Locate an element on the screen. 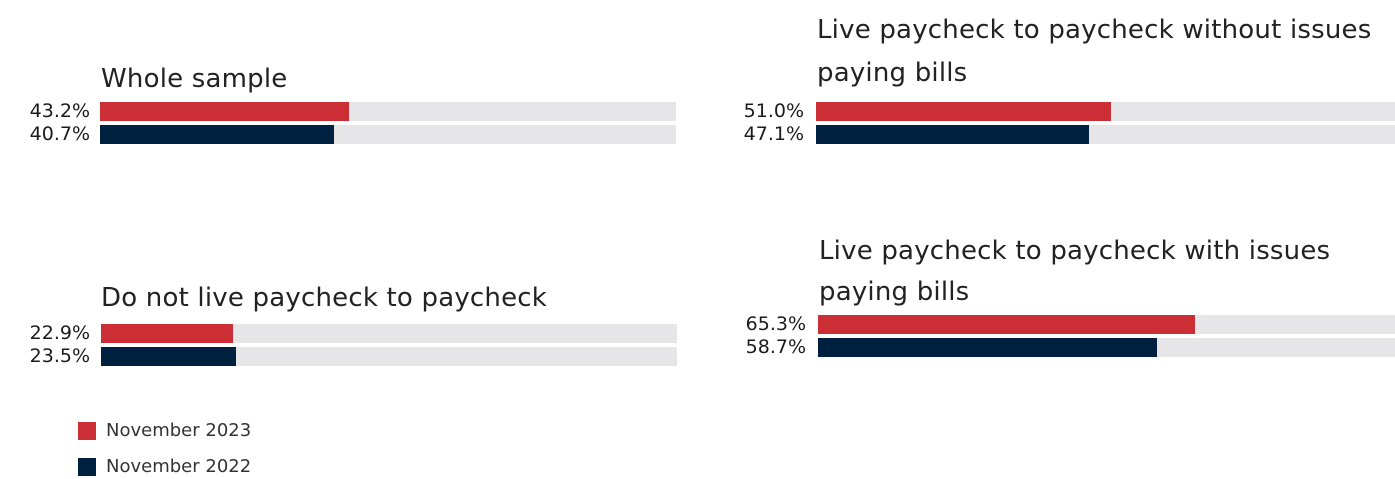  panel-title-line-1: Live paycheck to paycheck with issues is located at coordinates (1075, 251).